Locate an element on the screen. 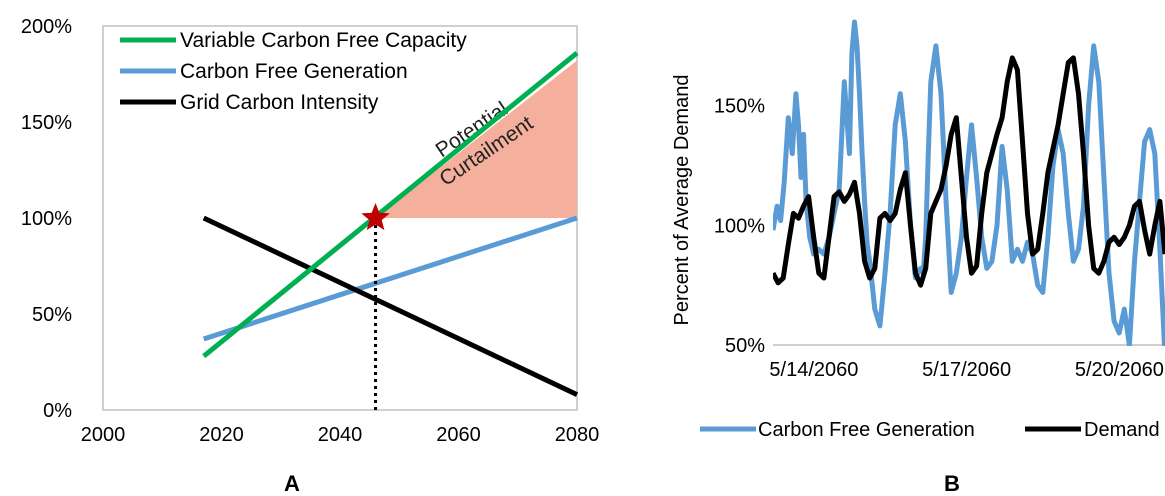  chart-b-y-tick: 100% is located at coordinates (739, 226).